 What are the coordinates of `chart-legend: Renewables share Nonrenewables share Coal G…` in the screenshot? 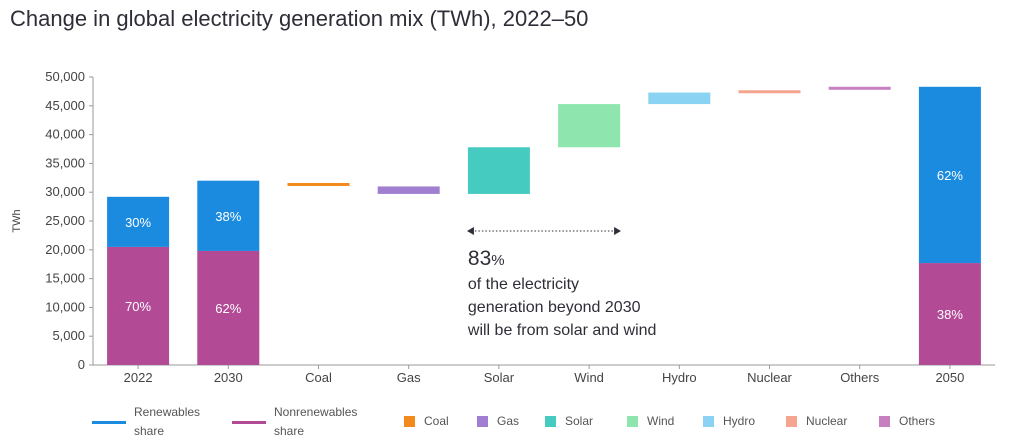 It's located at (512, 421).